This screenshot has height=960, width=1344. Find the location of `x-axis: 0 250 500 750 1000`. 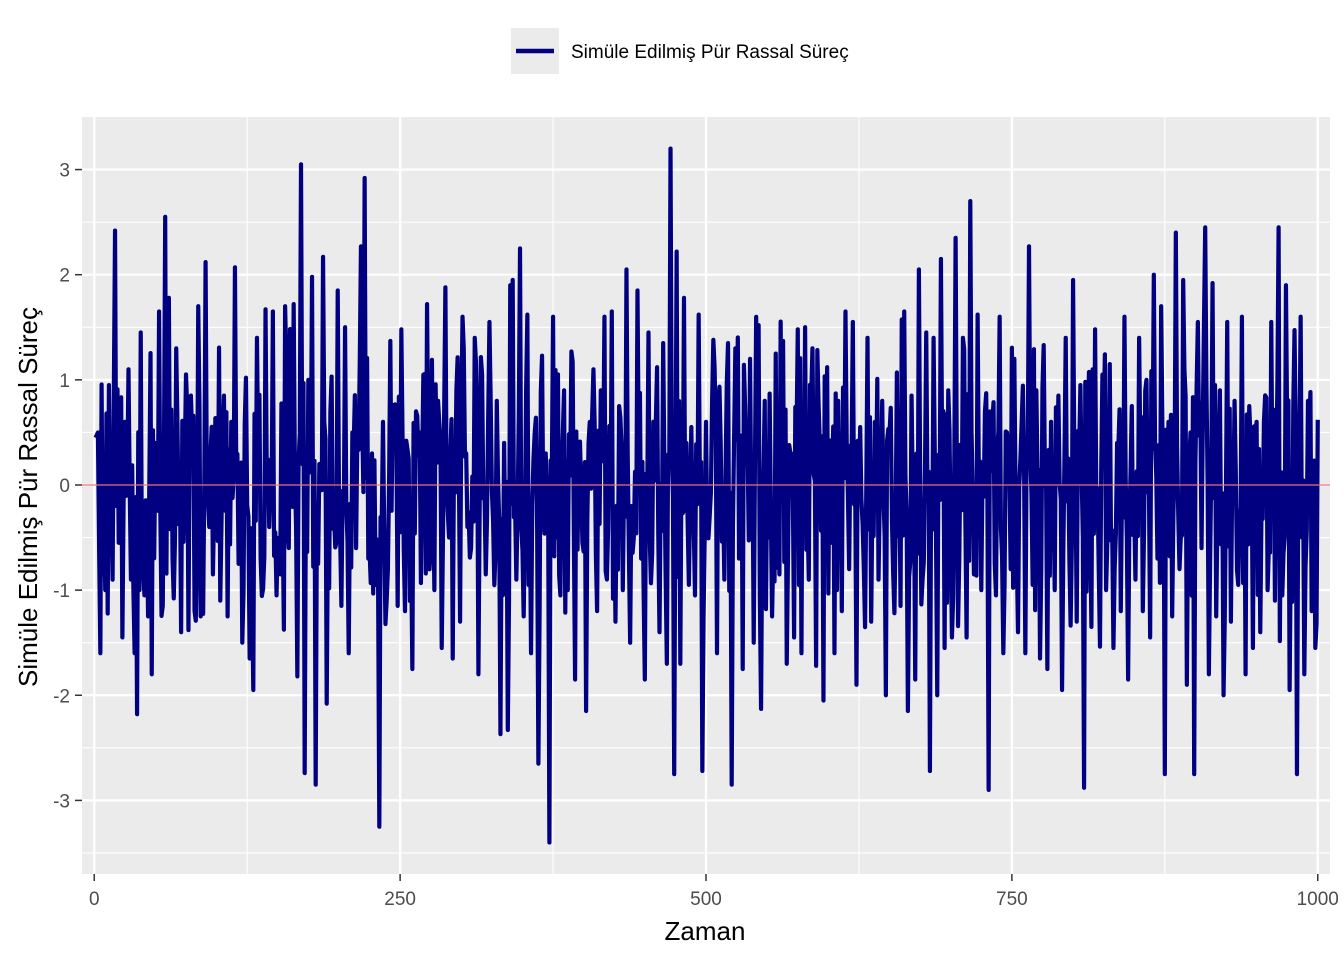

x-axis: 0 250 500 750 1000 is located at coordinates (714, 892).